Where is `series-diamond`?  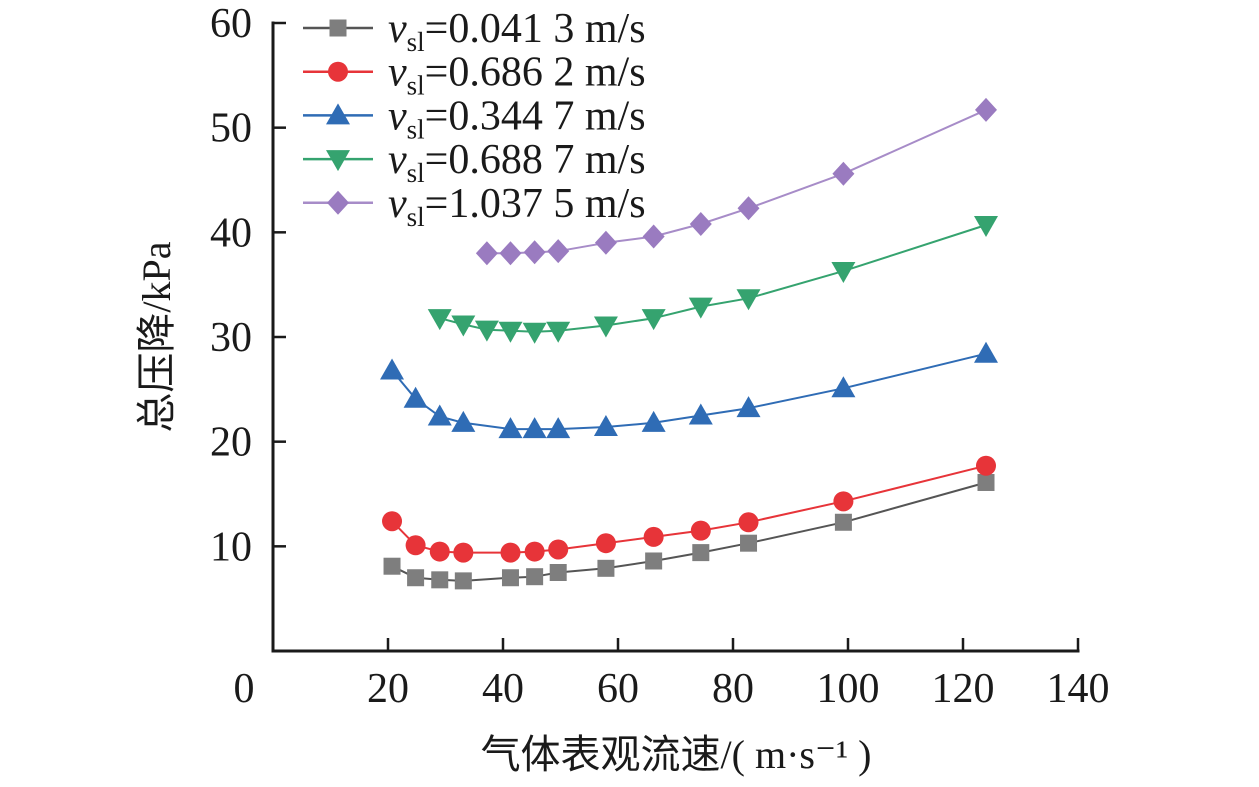
series-diamond is located at coordinates (736, 181).